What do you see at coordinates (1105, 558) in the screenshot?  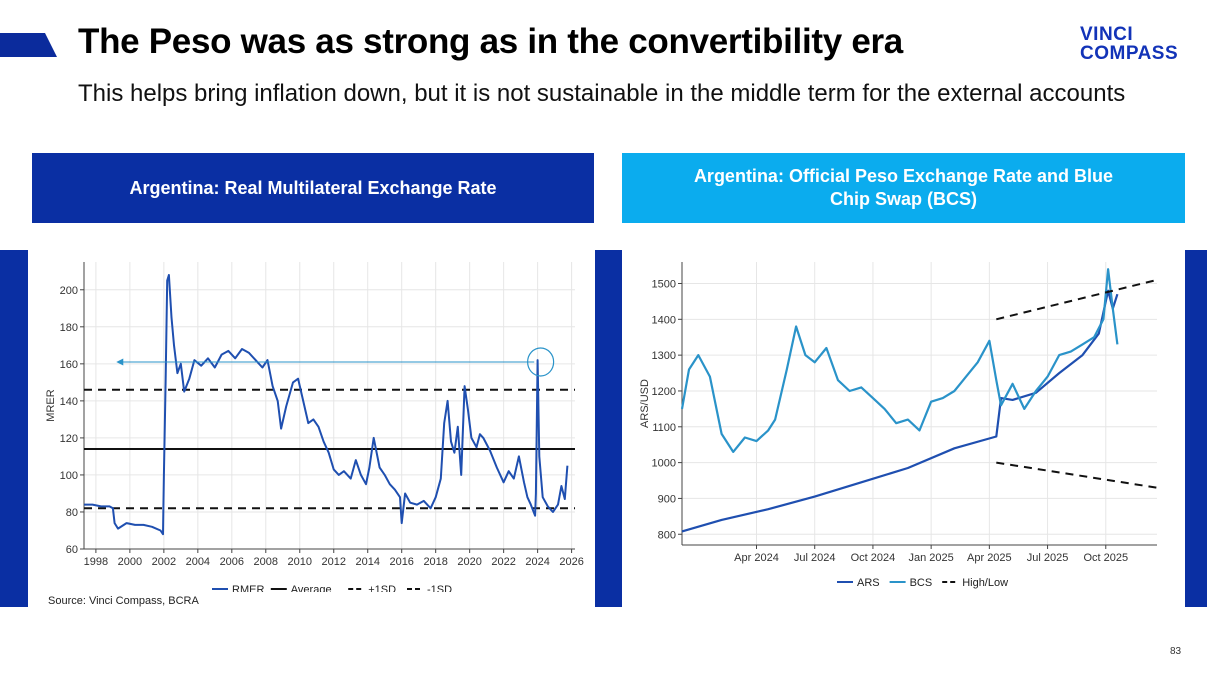 I see `x-tick-label: Oct 2025` at bounding box center [1105, 558].